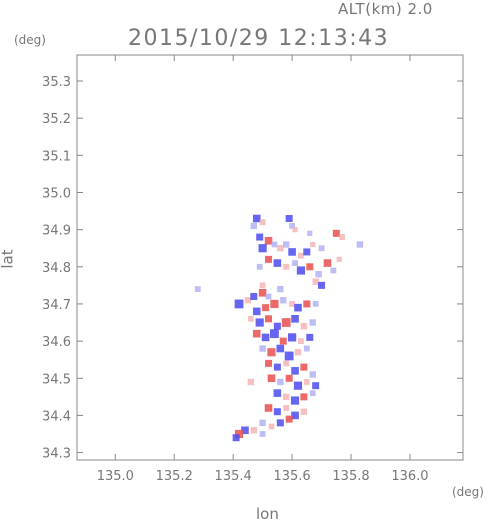 The image size is (491, 523). Describe the element at coordinates (56, 454) in the screenshot. I see `y-tick-label: 34.3` at that location.